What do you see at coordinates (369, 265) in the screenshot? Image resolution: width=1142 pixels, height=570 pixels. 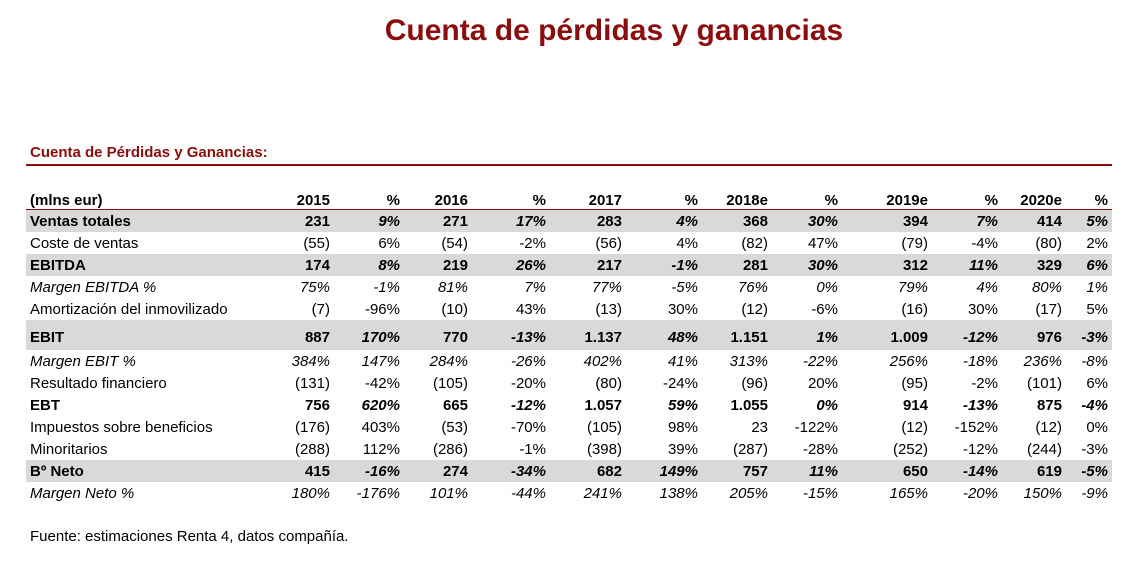 I see `pct-cell: 8%` at bounding box center [369, 265].